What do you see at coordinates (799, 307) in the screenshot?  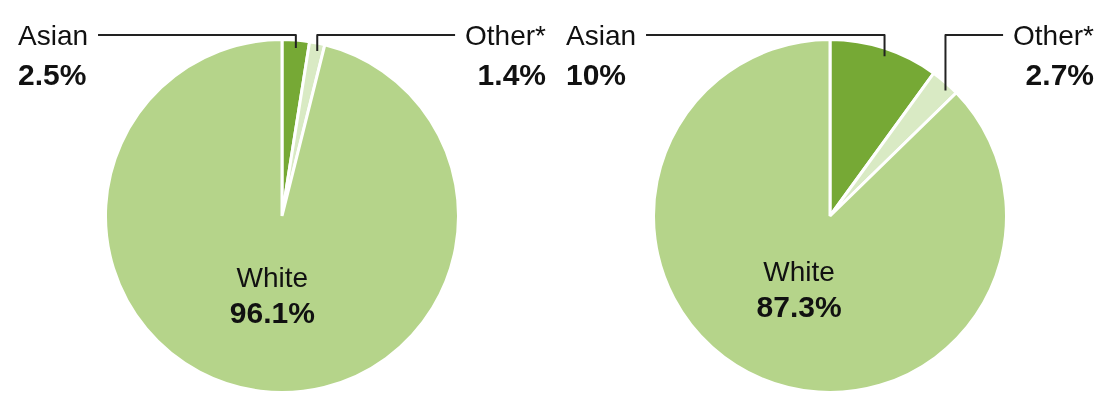 I see `data-label: 87.3%` at bounding box center [799, 307].